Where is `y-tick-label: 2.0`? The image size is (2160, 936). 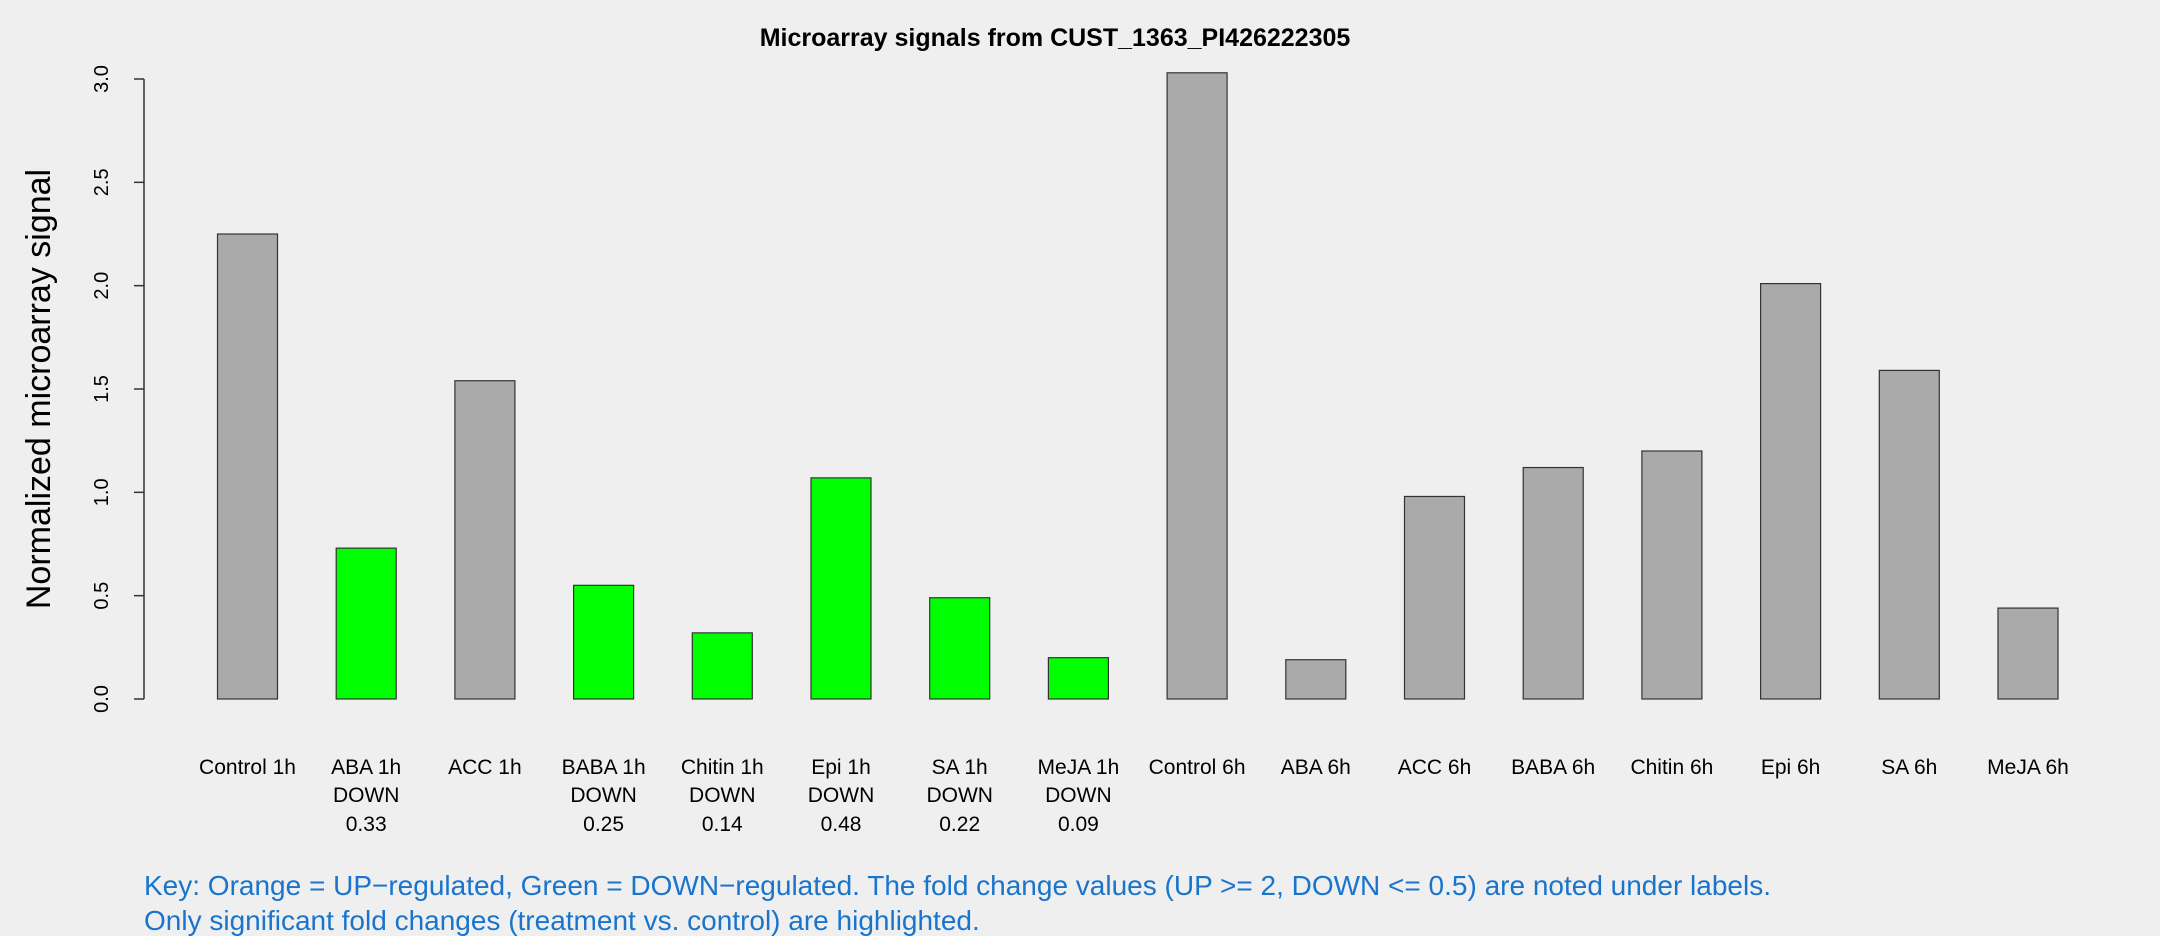
y-tick-label: 2.0 is located at coordinates (102, 286).